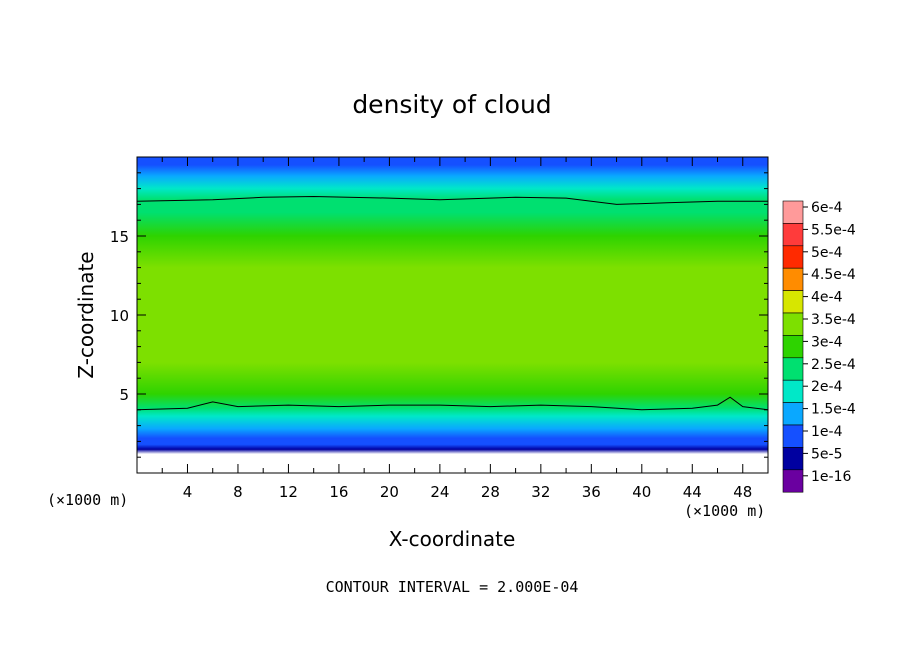 The width and height of the screenshot is (904, 654). What do you see at coordinates (188, 492) in the screenshot?
I see `x-tick-label: 4` at bounding box center [188, 492].